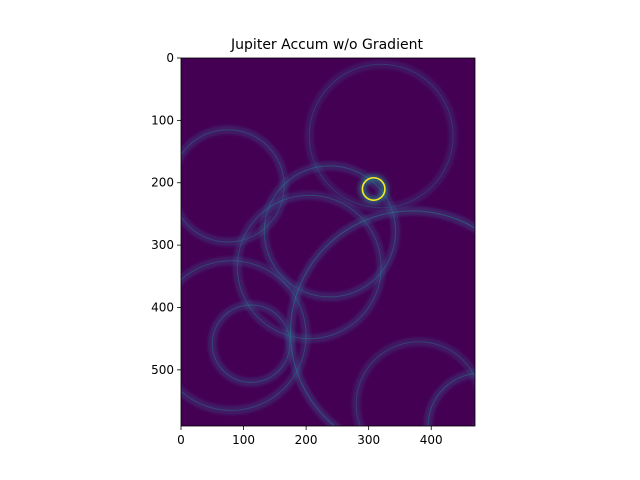  I want to click on x-tick-label: 100, so click(243, 440).